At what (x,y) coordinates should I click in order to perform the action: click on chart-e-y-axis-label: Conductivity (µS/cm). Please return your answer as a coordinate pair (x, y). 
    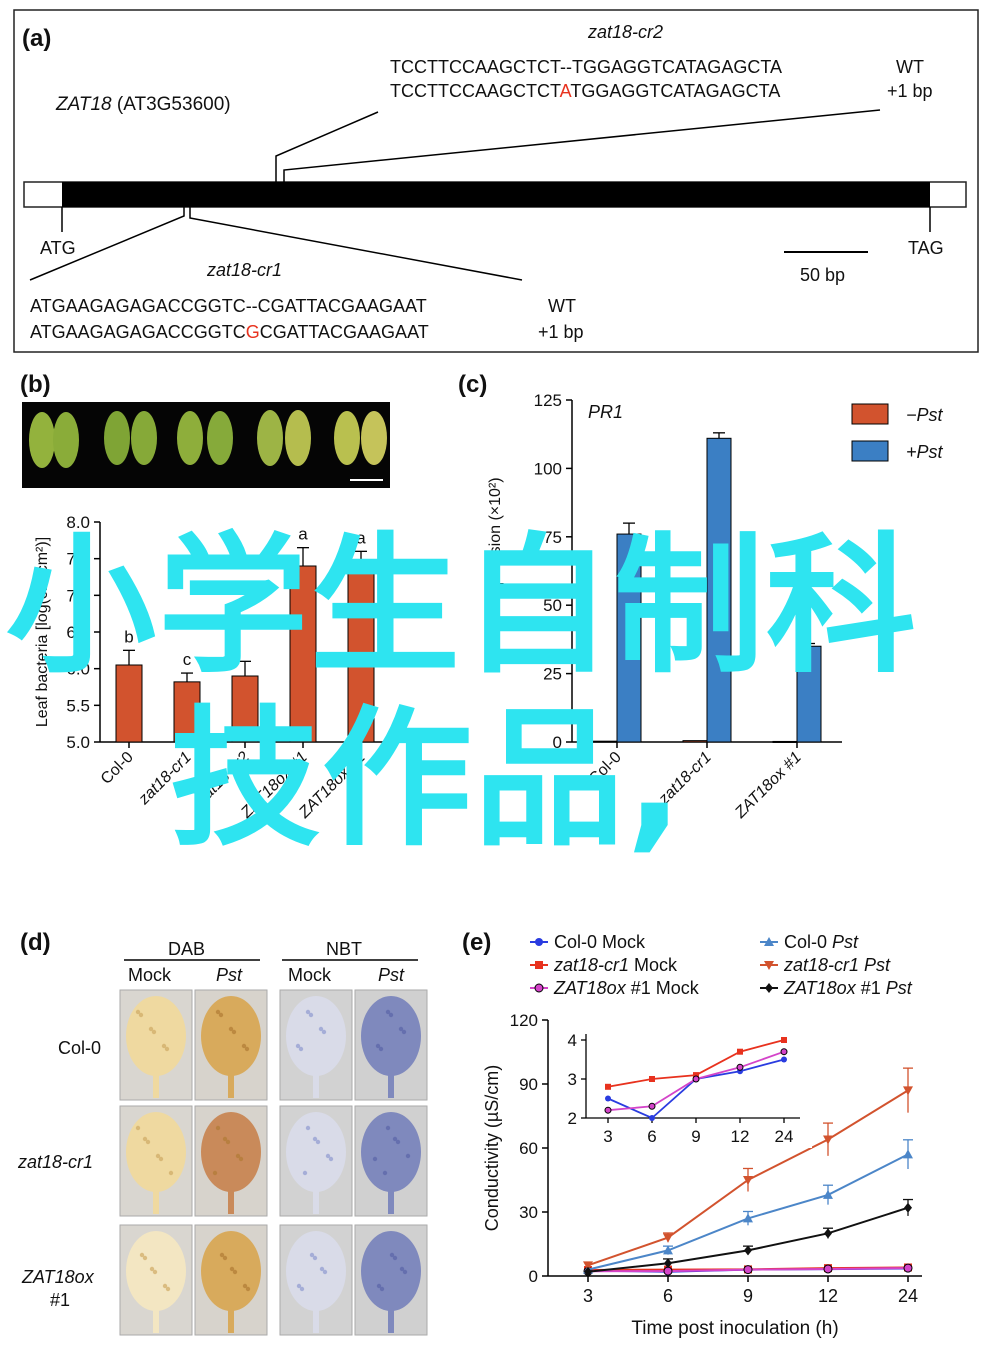
    Looking at the image, I should click on (492, 1148).